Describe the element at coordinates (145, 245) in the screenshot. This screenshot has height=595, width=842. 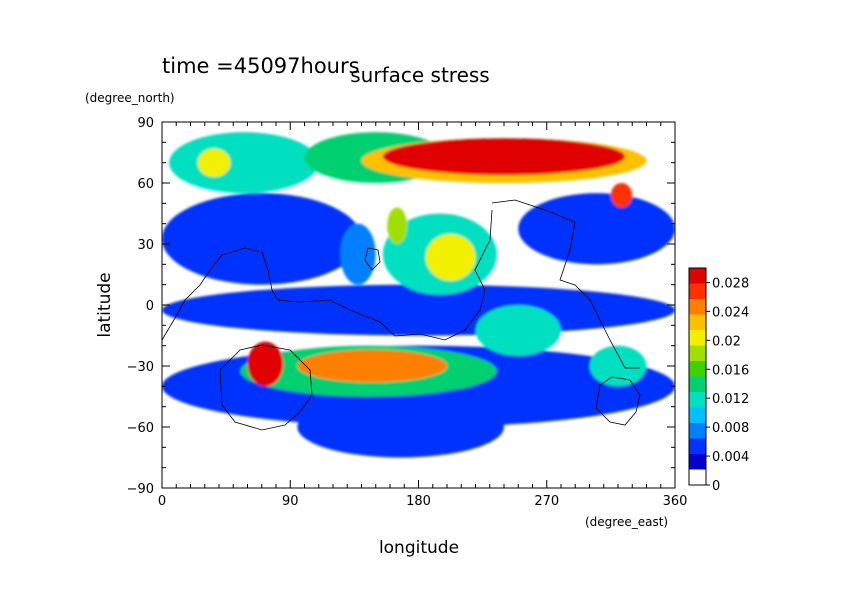
I see `y-tick-label-2: 30` at that location.